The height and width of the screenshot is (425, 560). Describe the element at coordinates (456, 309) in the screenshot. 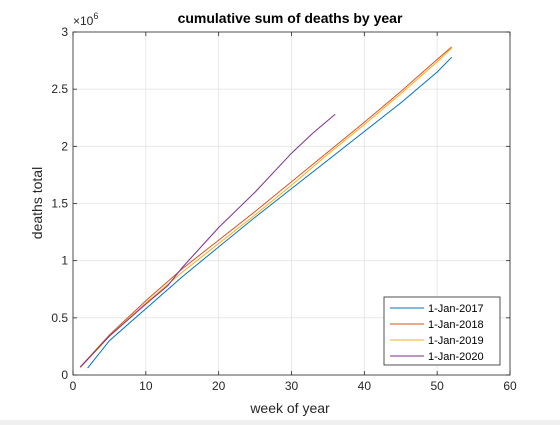

I see `legend-label: 1-Jan-2017` at that location.